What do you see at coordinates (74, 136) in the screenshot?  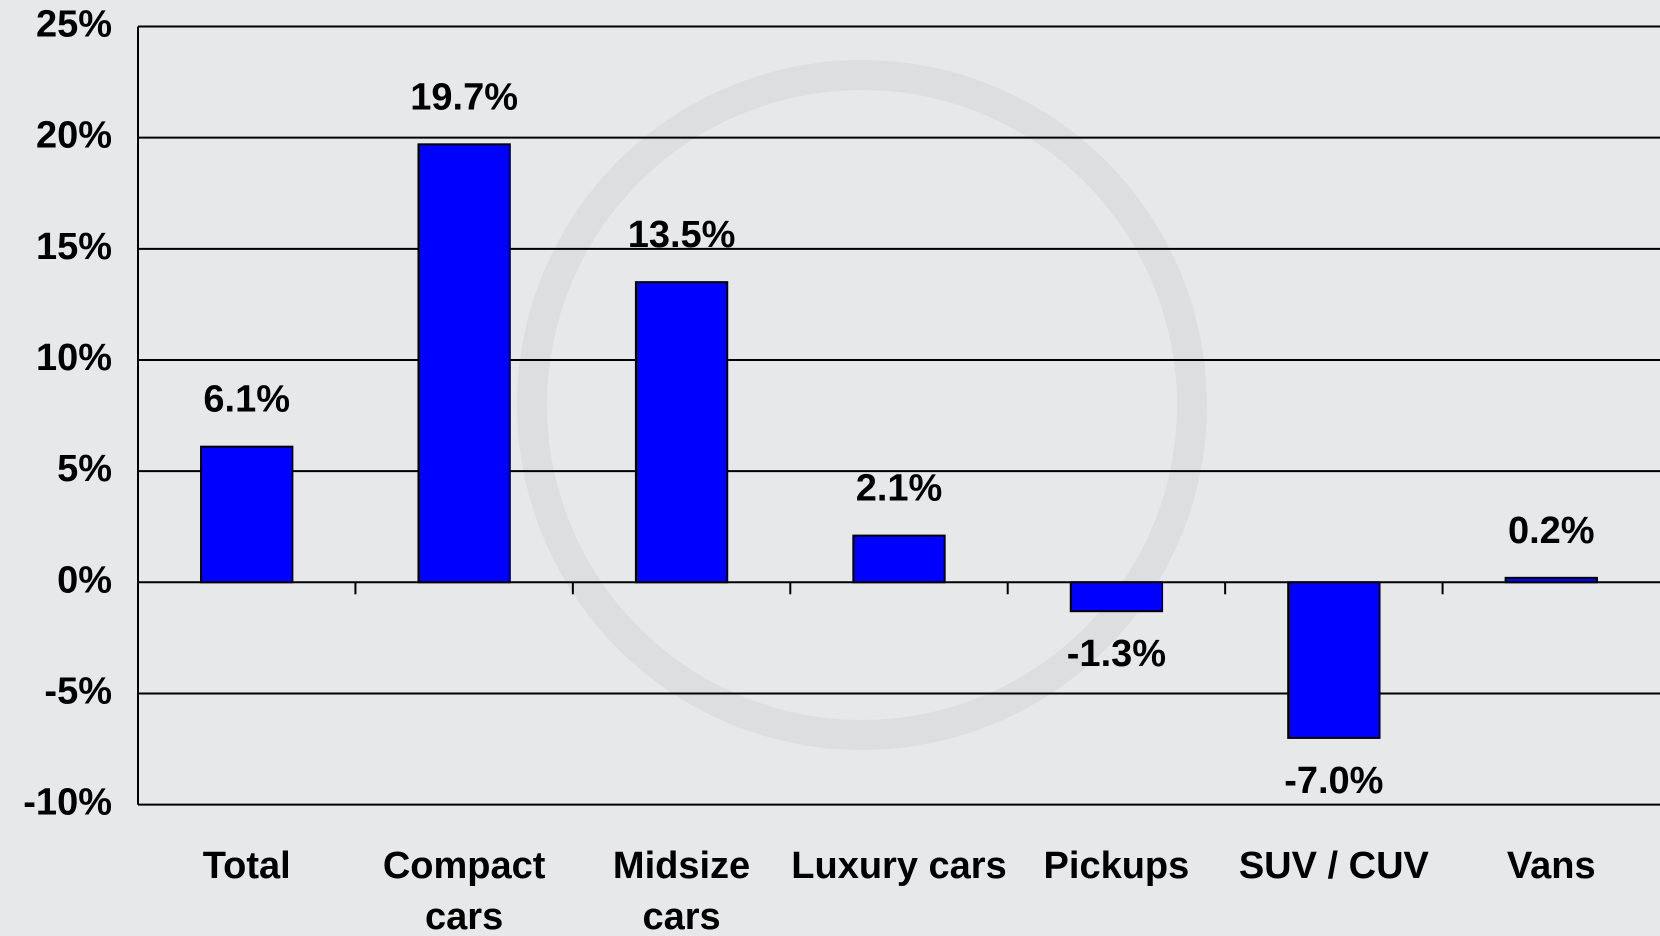 I see `y-tick-label: 20%` at bounding box center [74, 136].